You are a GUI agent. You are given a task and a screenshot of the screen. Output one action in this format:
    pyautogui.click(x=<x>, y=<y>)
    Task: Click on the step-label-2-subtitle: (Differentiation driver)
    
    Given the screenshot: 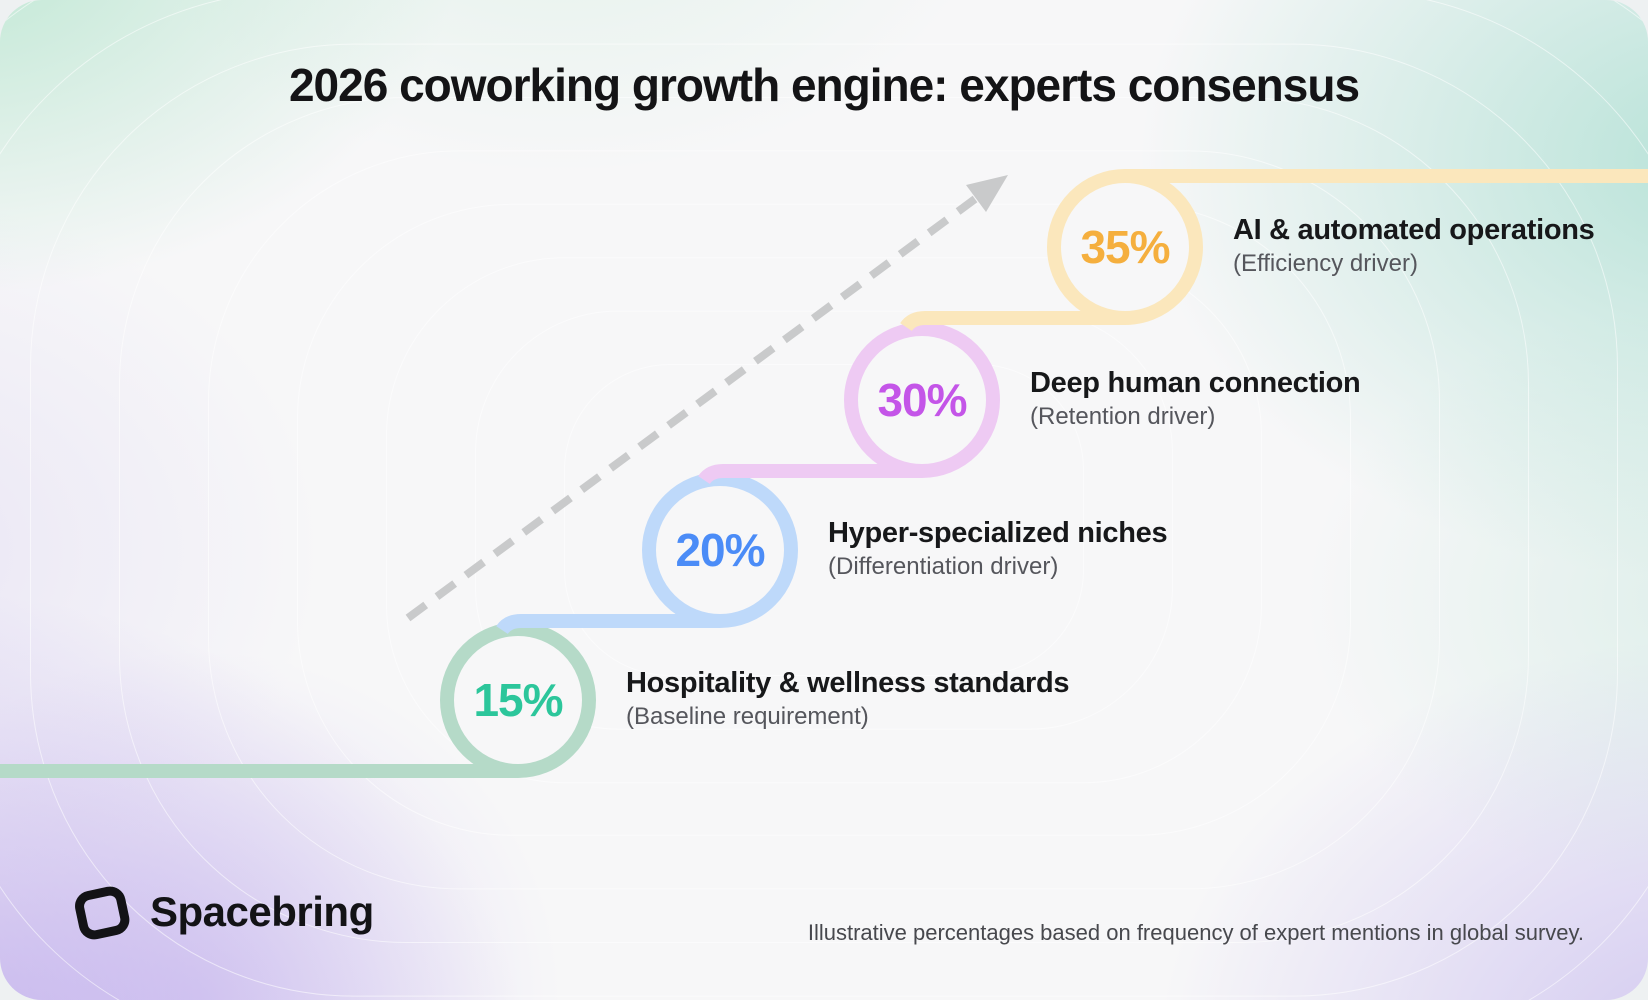 What is the action you would take?
    pyautogui.click(x=943, y=566)
    